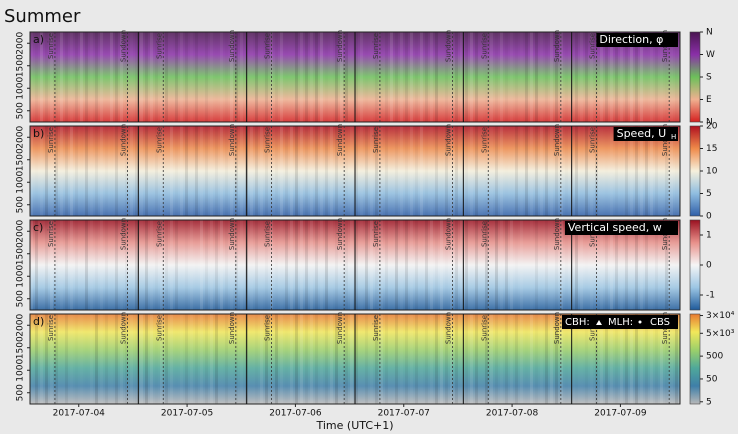 The height and width of the screenshot is (434, 738). Describe the element at coordinates (21, 276) in the screenshot. I see `y-tick-label: 1000` at that location.